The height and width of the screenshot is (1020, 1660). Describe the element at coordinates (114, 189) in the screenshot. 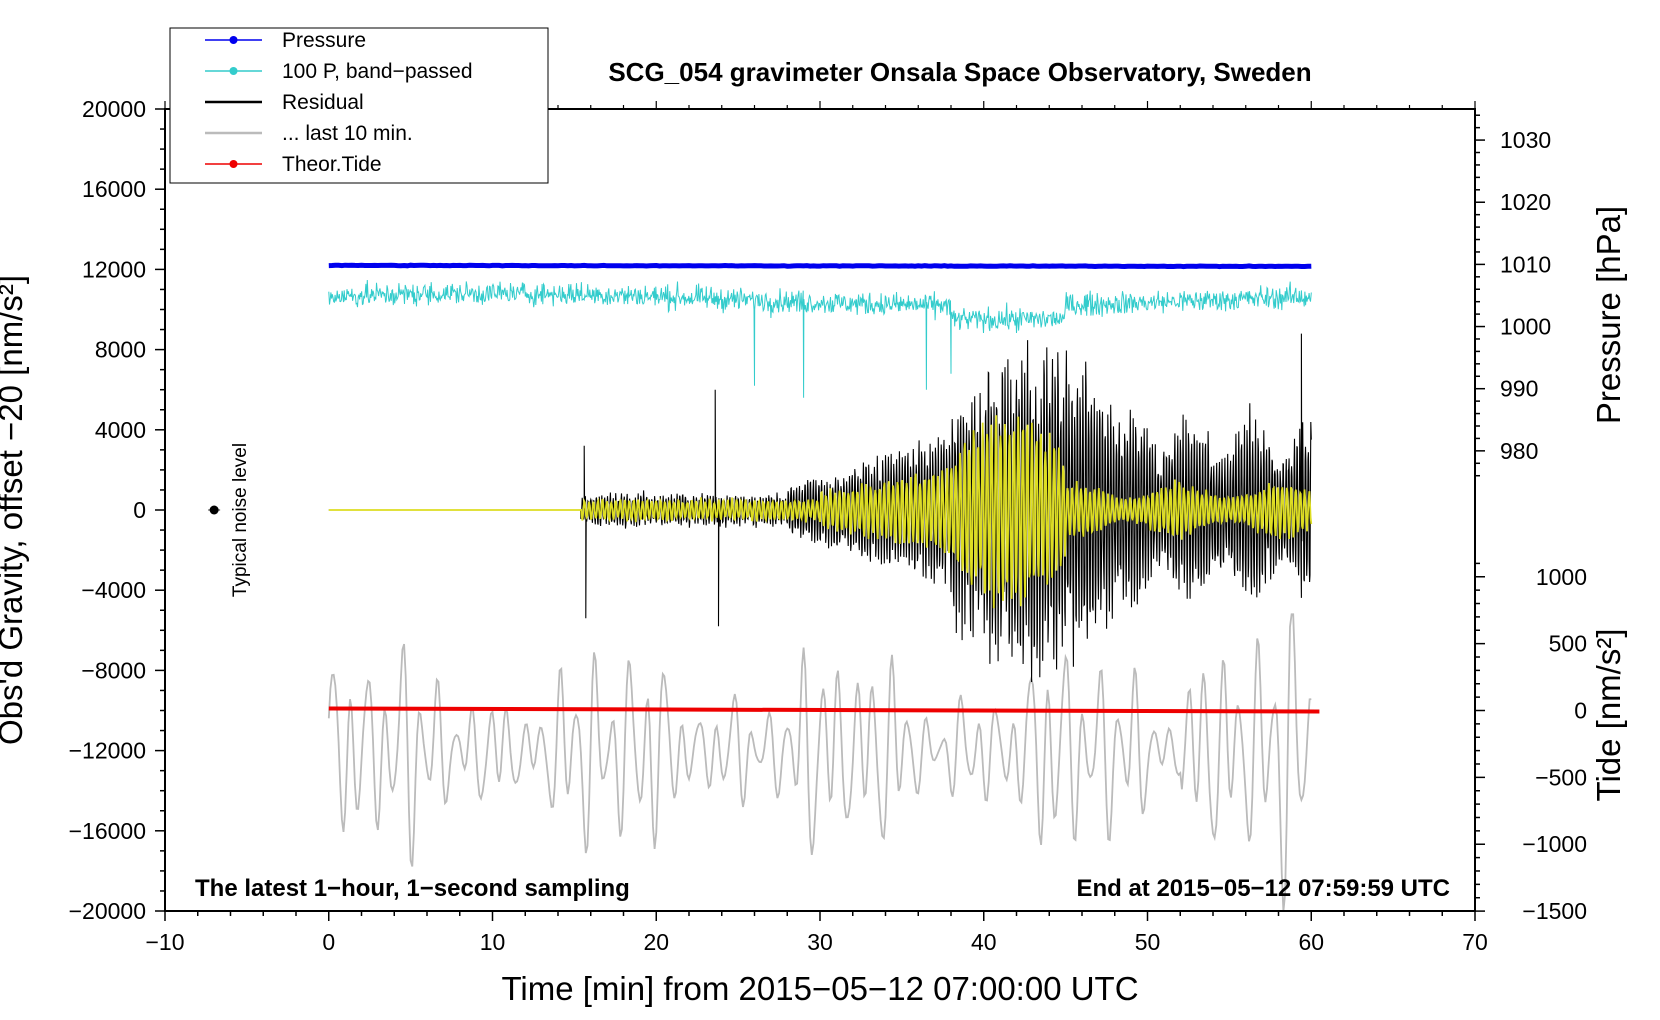

I see `y-left-tick-label: 16000` at that location.